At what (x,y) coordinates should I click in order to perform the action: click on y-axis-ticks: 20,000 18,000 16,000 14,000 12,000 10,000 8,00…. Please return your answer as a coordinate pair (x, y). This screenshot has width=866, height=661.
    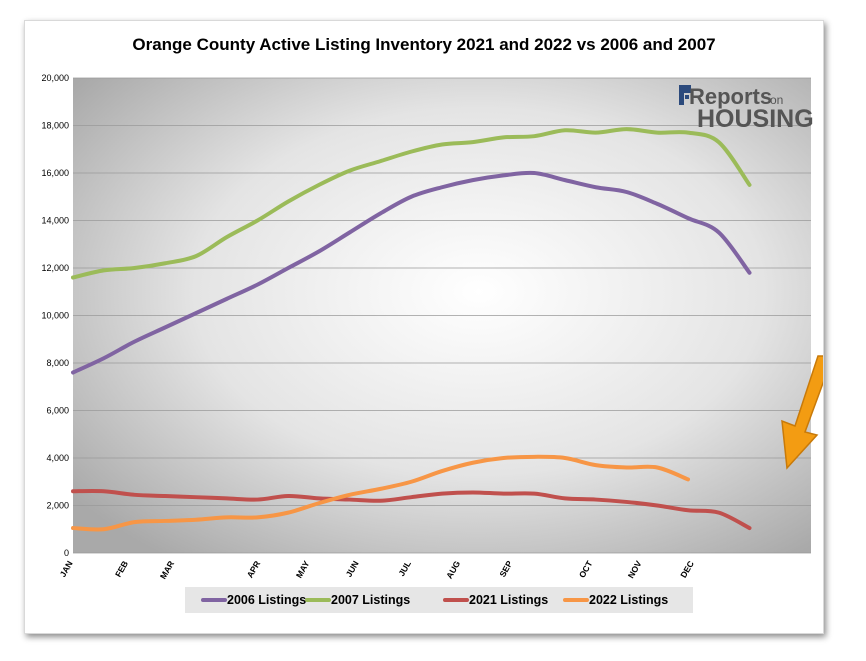
    Looking at the image, I should click on (55, 315).